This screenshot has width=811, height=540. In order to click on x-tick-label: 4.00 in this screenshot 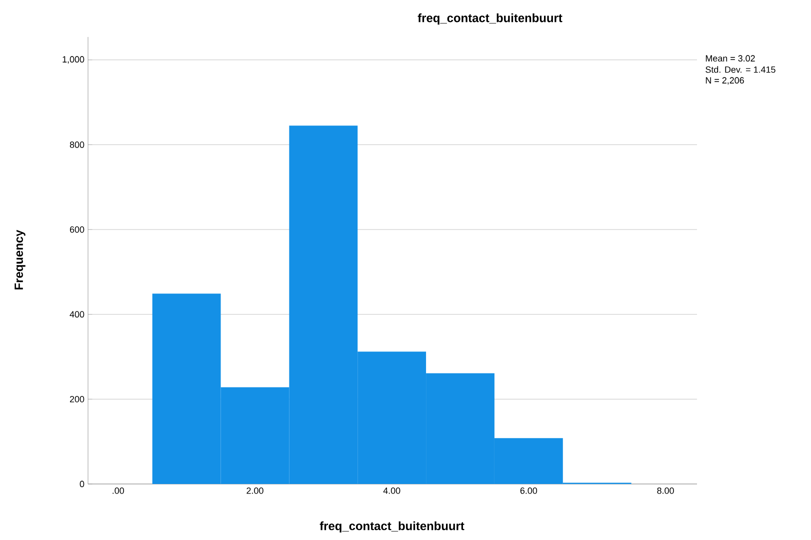, I will do `click(391, 491)`.